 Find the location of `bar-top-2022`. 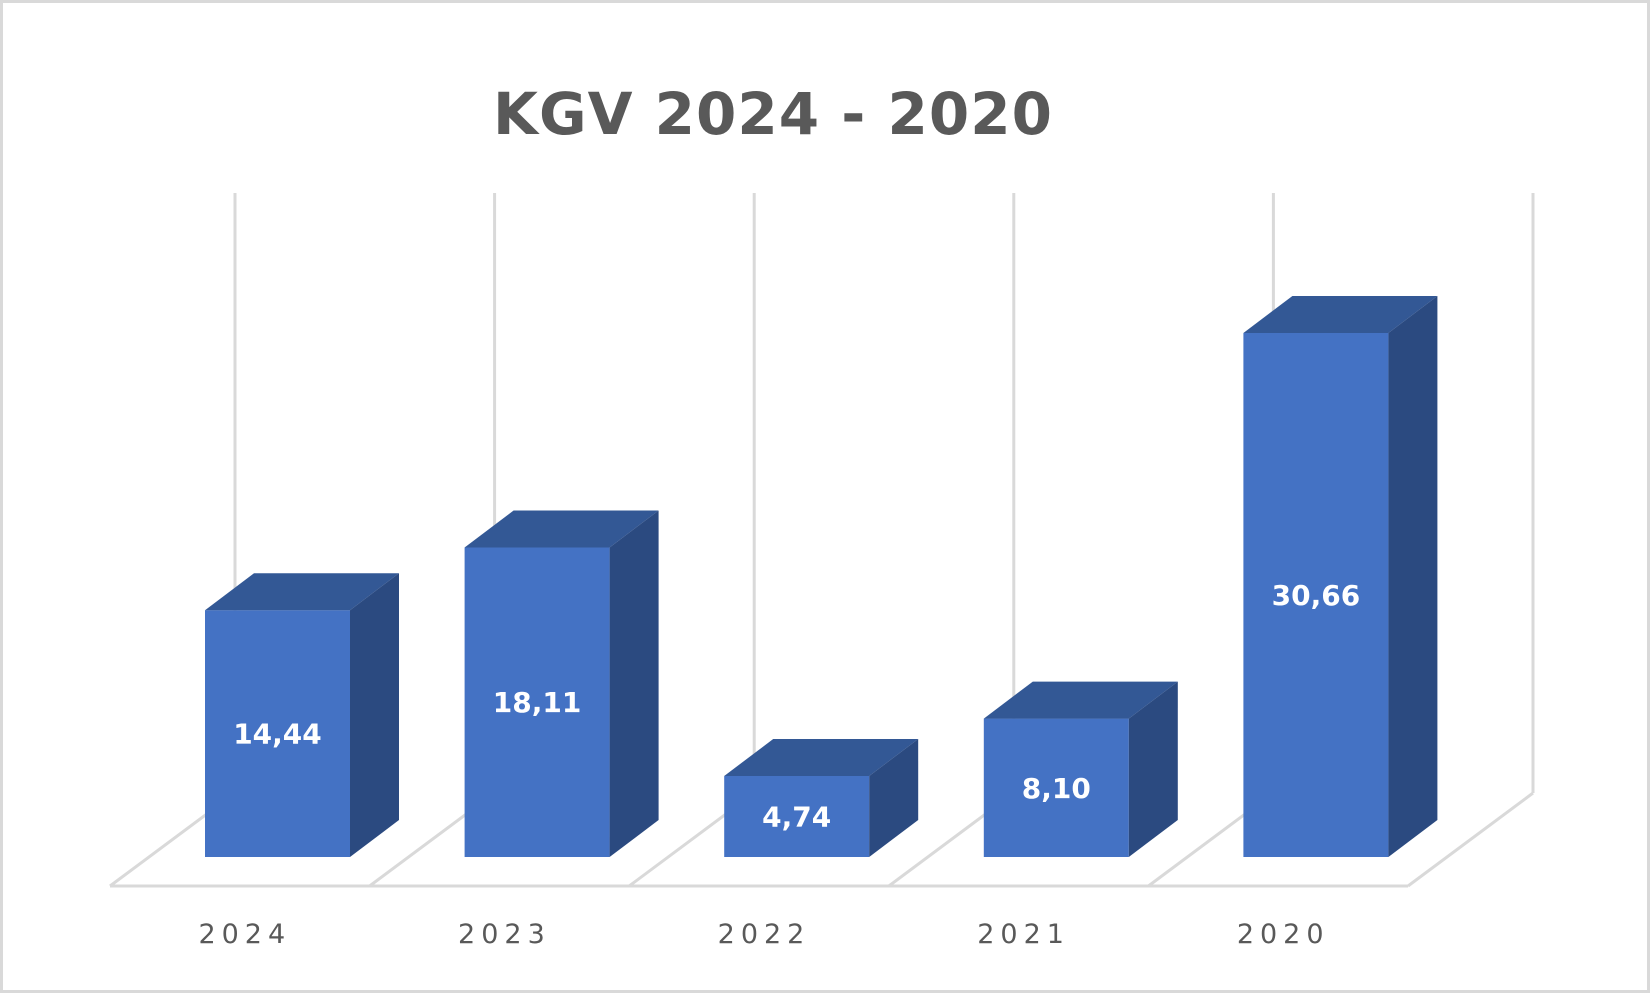

bar-top-2022 is located at coordinates (821, 757).